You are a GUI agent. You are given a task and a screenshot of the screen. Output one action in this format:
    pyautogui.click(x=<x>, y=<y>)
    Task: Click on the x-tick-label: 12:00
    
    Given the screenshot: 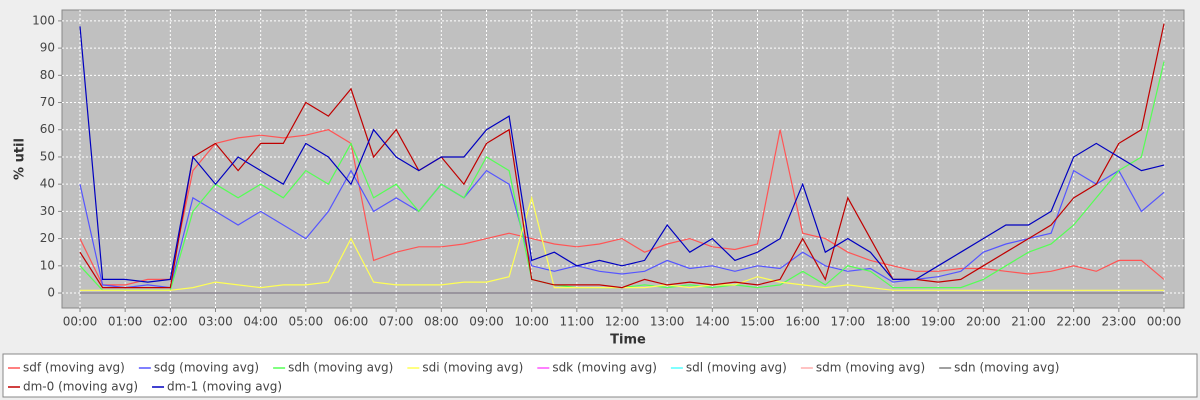 What is the action you would take?
    pyautogui.click(x=622, y=322)
    